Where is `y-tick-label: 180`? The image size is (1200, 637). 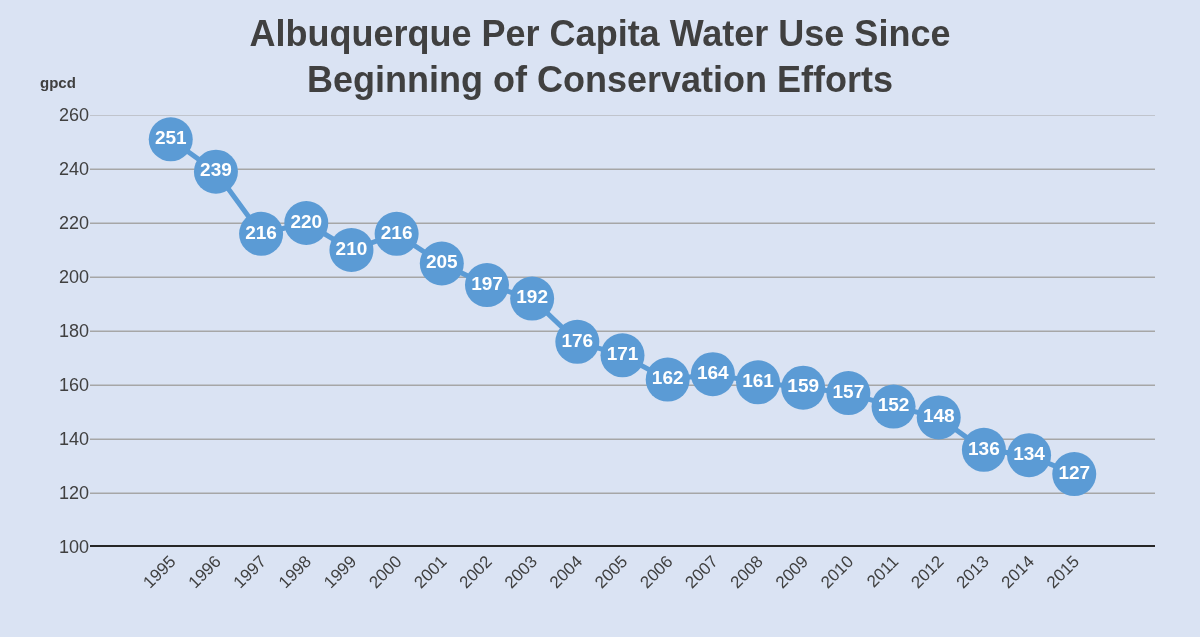
y-tick-label: 180 is located at coordinates (73, 331).